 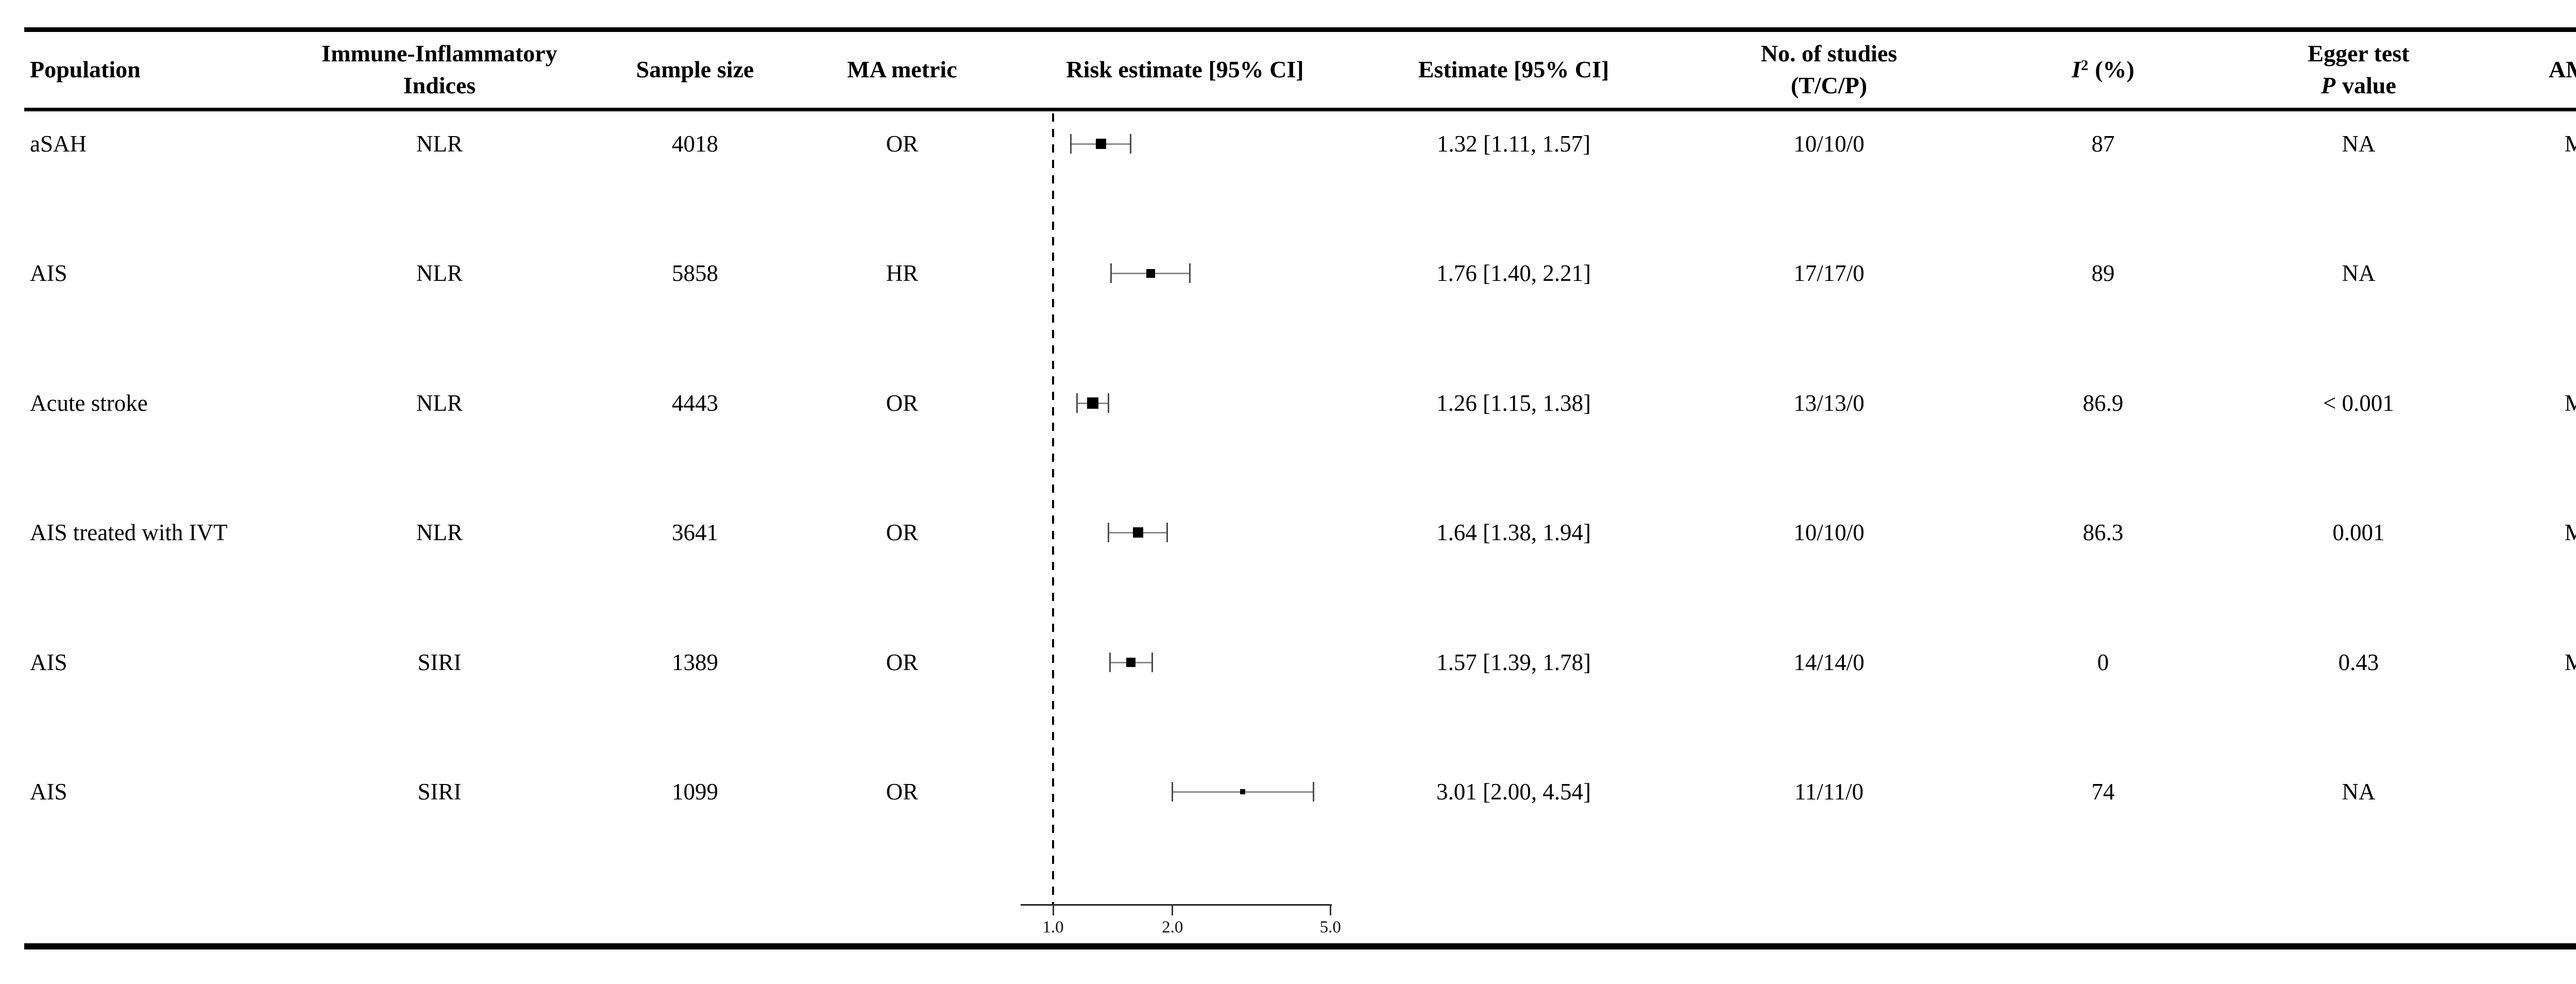 What do you see at coordinates (2103, 532) in the screenshot?
I see `cell-i-squared: 86.3` at bounding box center [2103, 532].